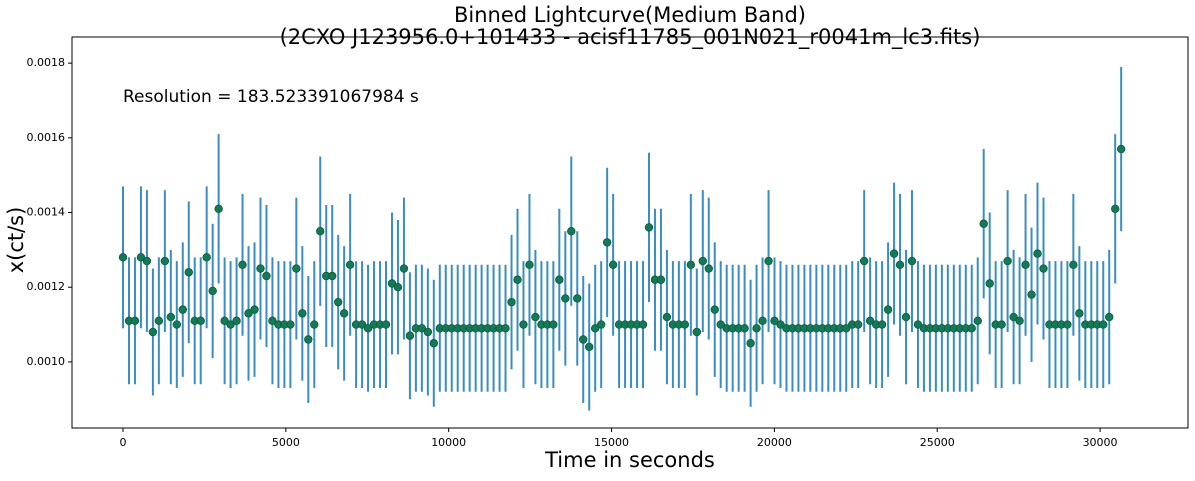 This screenshot has width=1195, height=481. I want to click on x-tick-label: 15000, so click(611, 442).